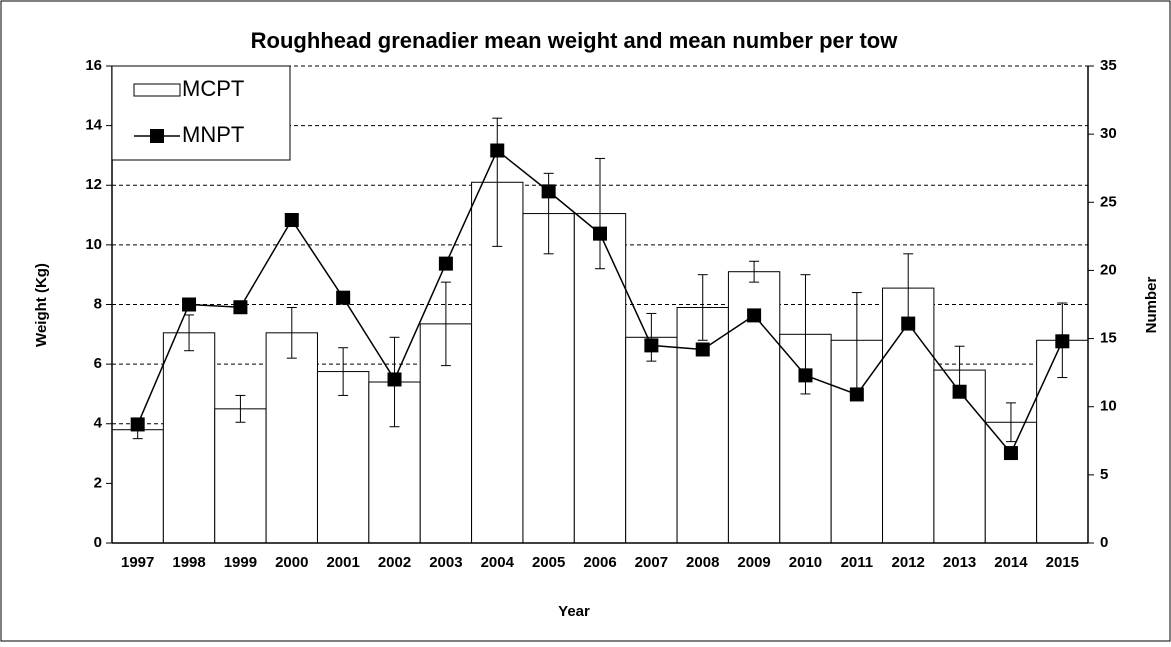 This screenshot has width=1171, height=647. Describe the element at coordinates (98, 482) in the screenshot. I see `y-tick-label: 2` at that location.